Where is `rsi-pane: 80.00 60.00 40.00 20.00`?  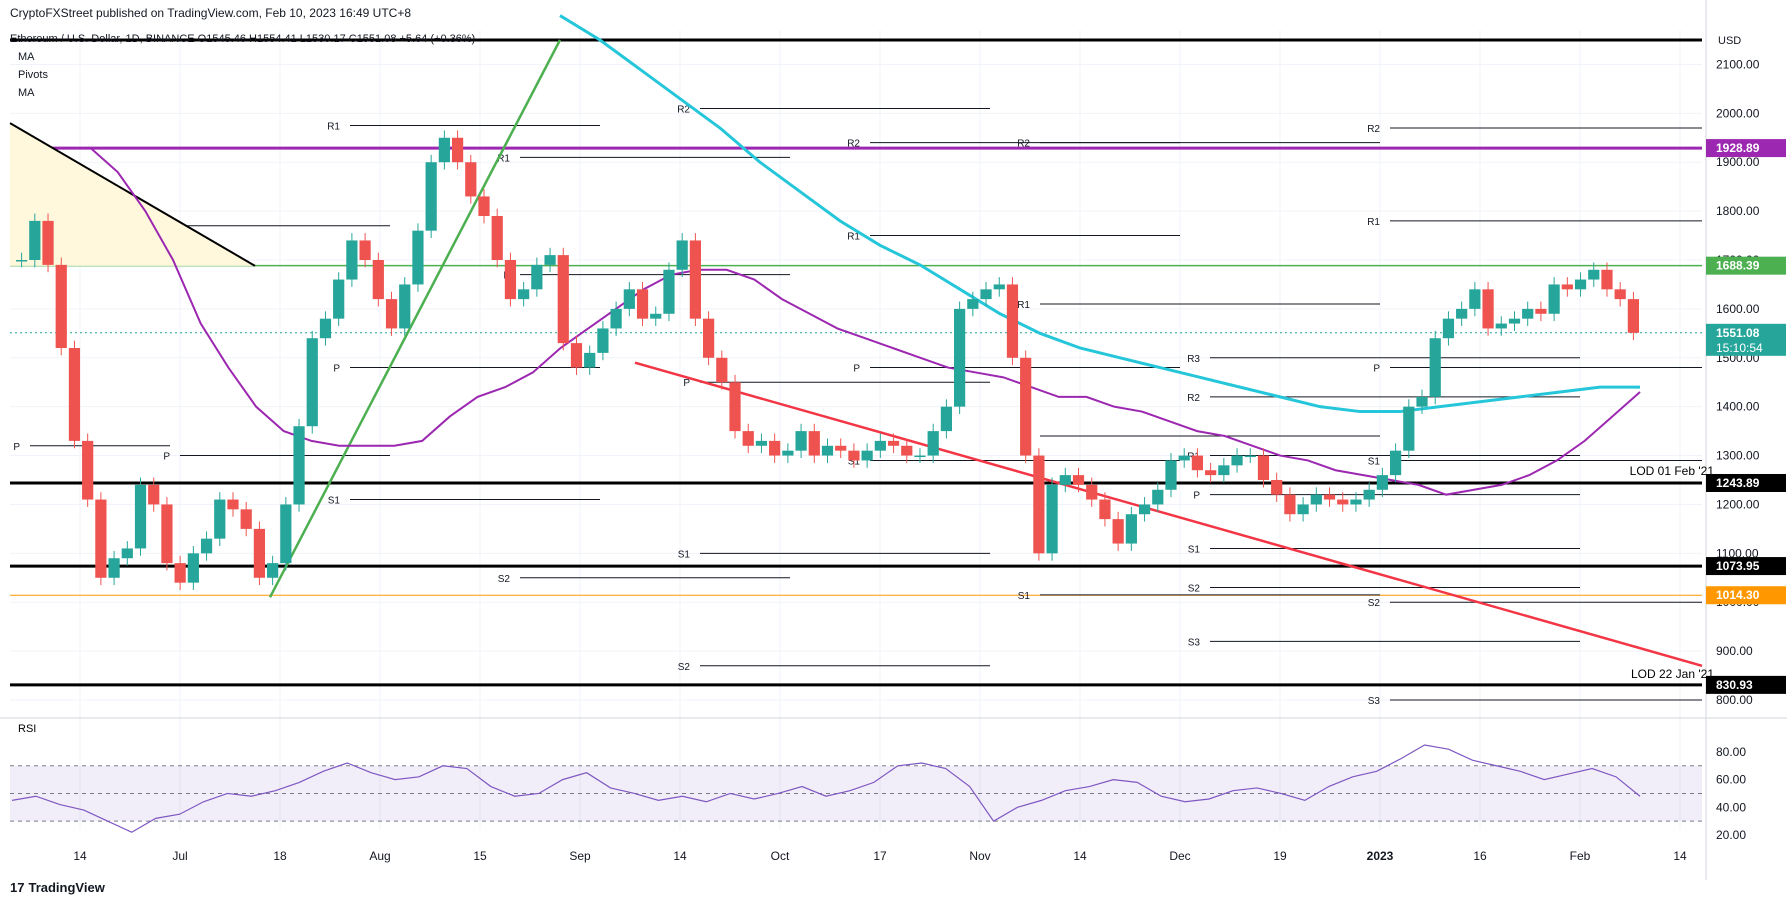 rsi-pane: 80.00 60.00 40.00 20.00 is located at coordinates (893, 779).